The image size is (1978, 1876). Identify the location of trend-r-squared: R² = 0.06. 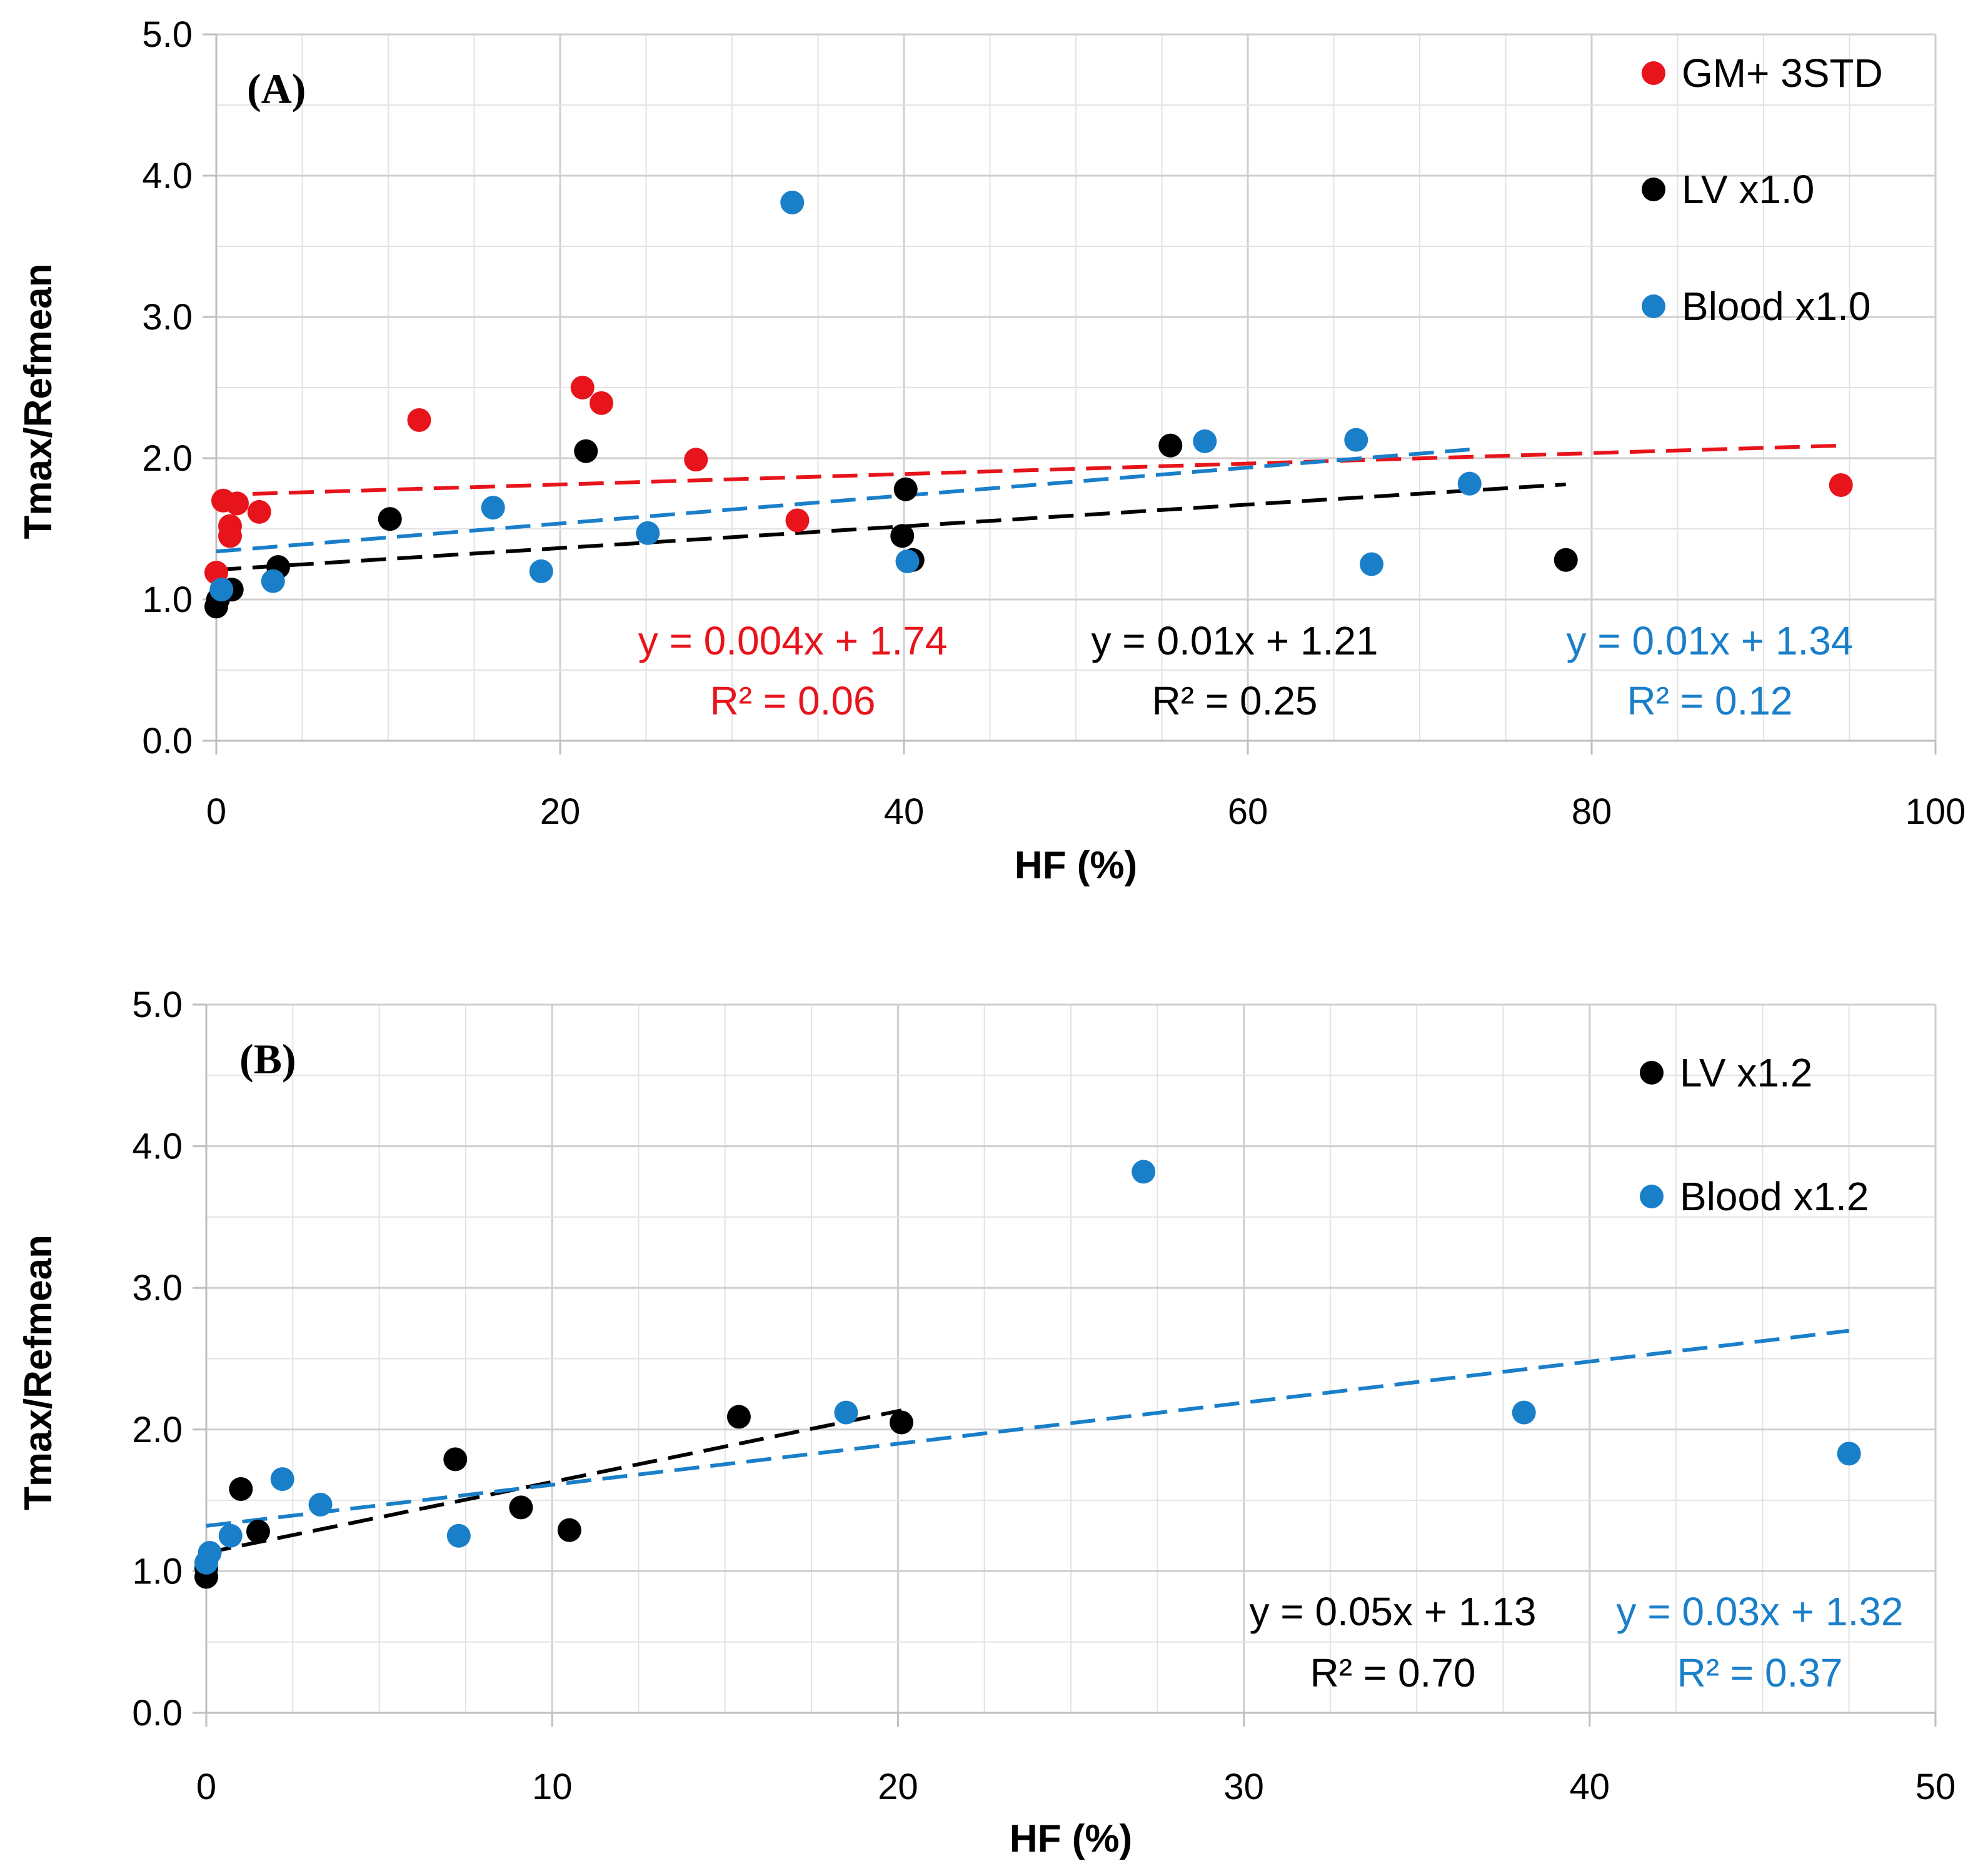
(792, 700).